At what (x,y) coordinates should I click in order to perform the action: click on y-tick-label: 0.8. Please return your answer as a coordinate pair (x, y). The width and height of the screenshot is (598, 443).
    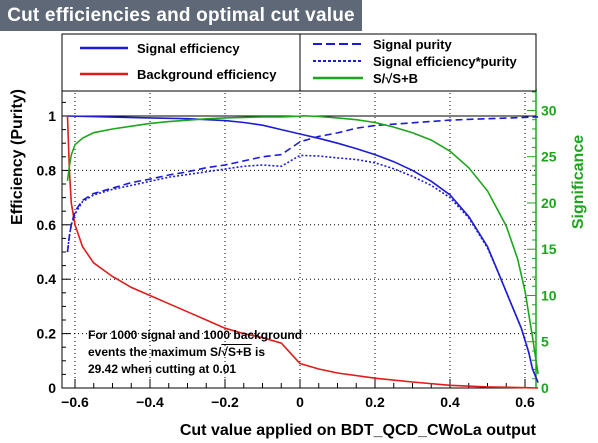
    Looking at the image, I should click on (47, 170).